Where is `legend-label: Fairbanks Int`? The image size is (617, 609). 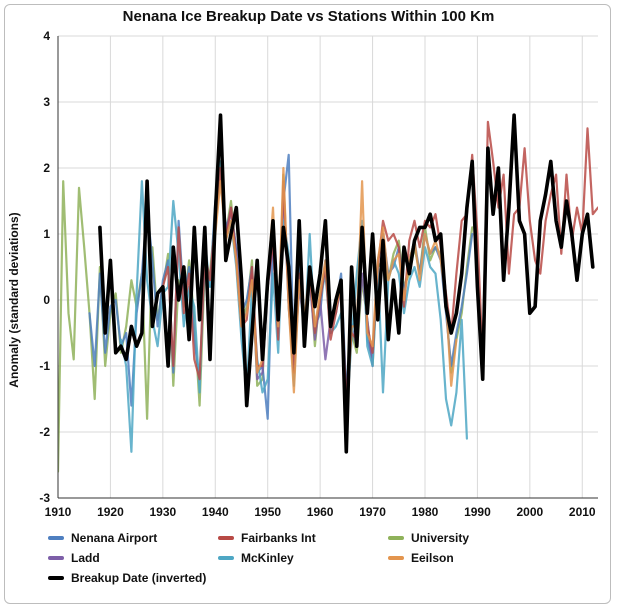
legend-label: Fairbanks Int is located at coordinates (278, 538).